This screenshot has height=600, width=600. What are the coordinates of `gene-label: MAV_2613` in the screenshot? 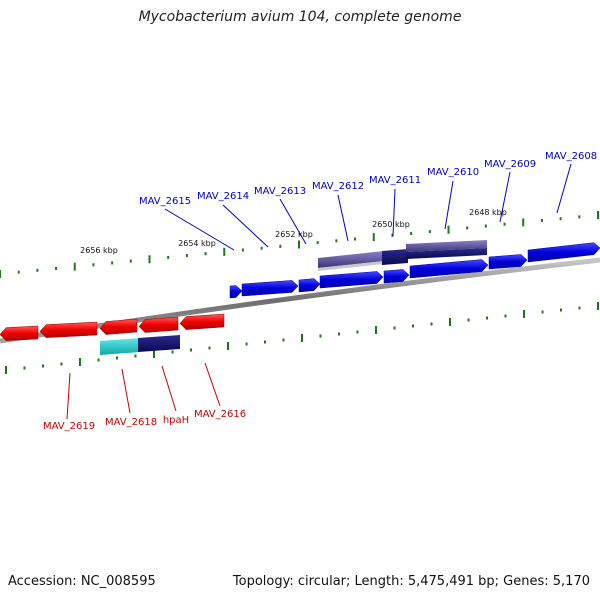 It's located at (280, 191).